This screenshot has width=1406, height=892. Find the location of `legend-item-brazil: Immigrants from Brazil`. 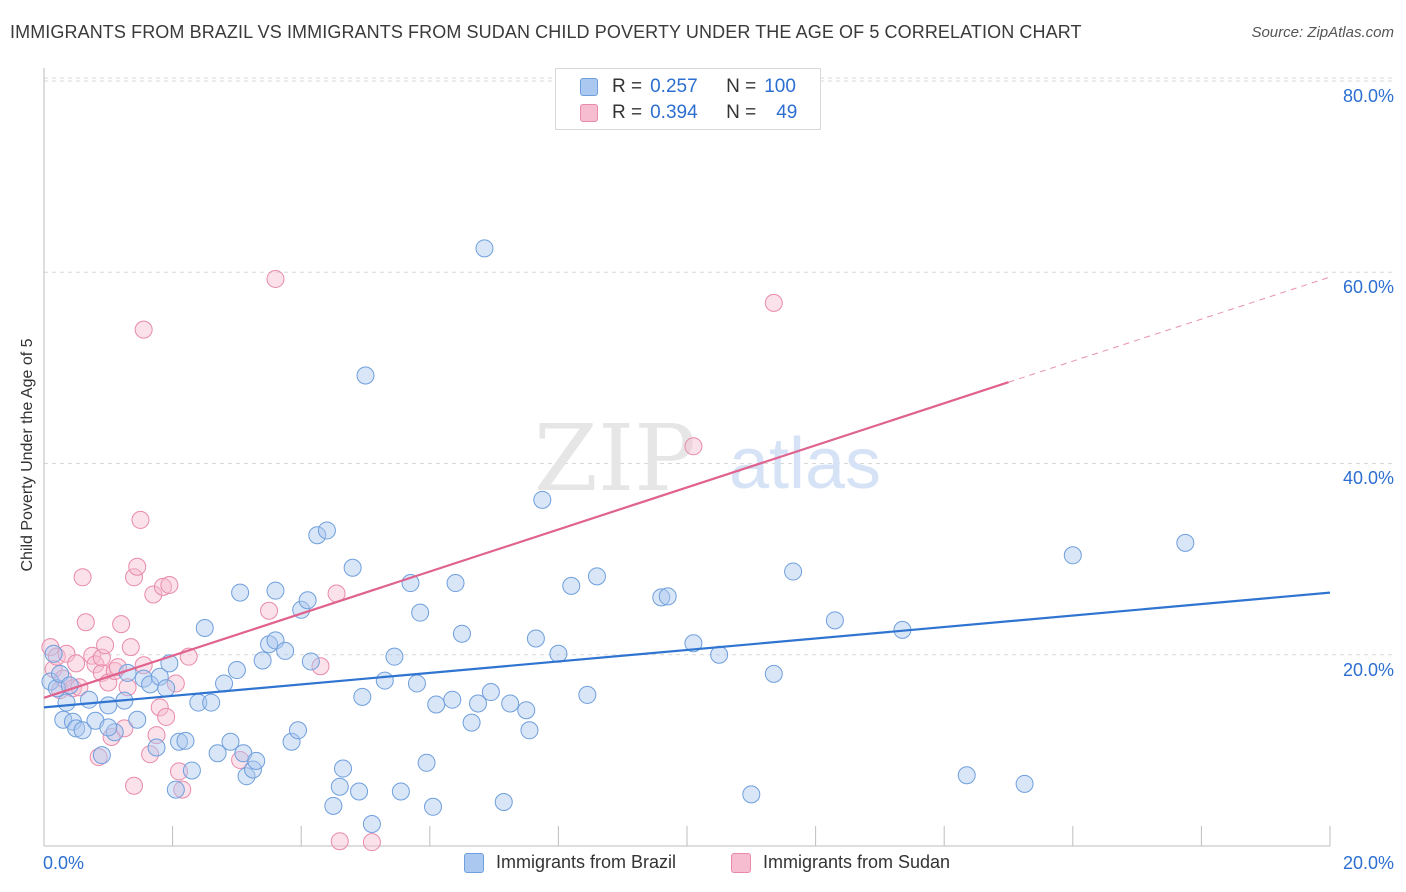

legend-item-brazil: Immigrants from Brazil is located at coordinates (570, 862).